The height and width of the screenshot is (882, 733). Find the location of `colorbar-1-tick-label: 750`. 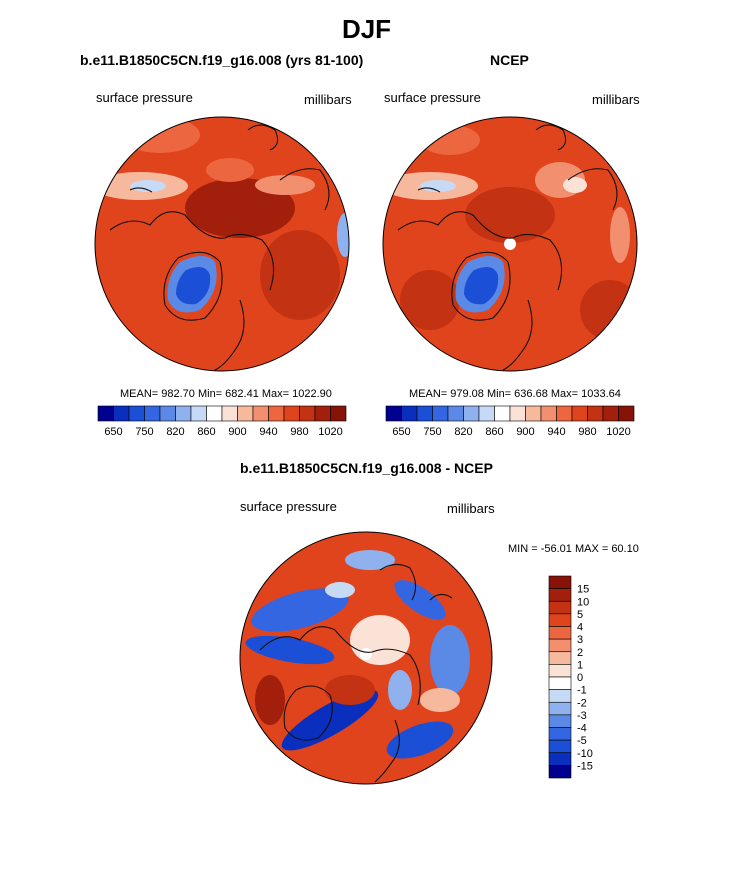

colorbar-1-tick-label: 750 is located at coordinates (144, 432).